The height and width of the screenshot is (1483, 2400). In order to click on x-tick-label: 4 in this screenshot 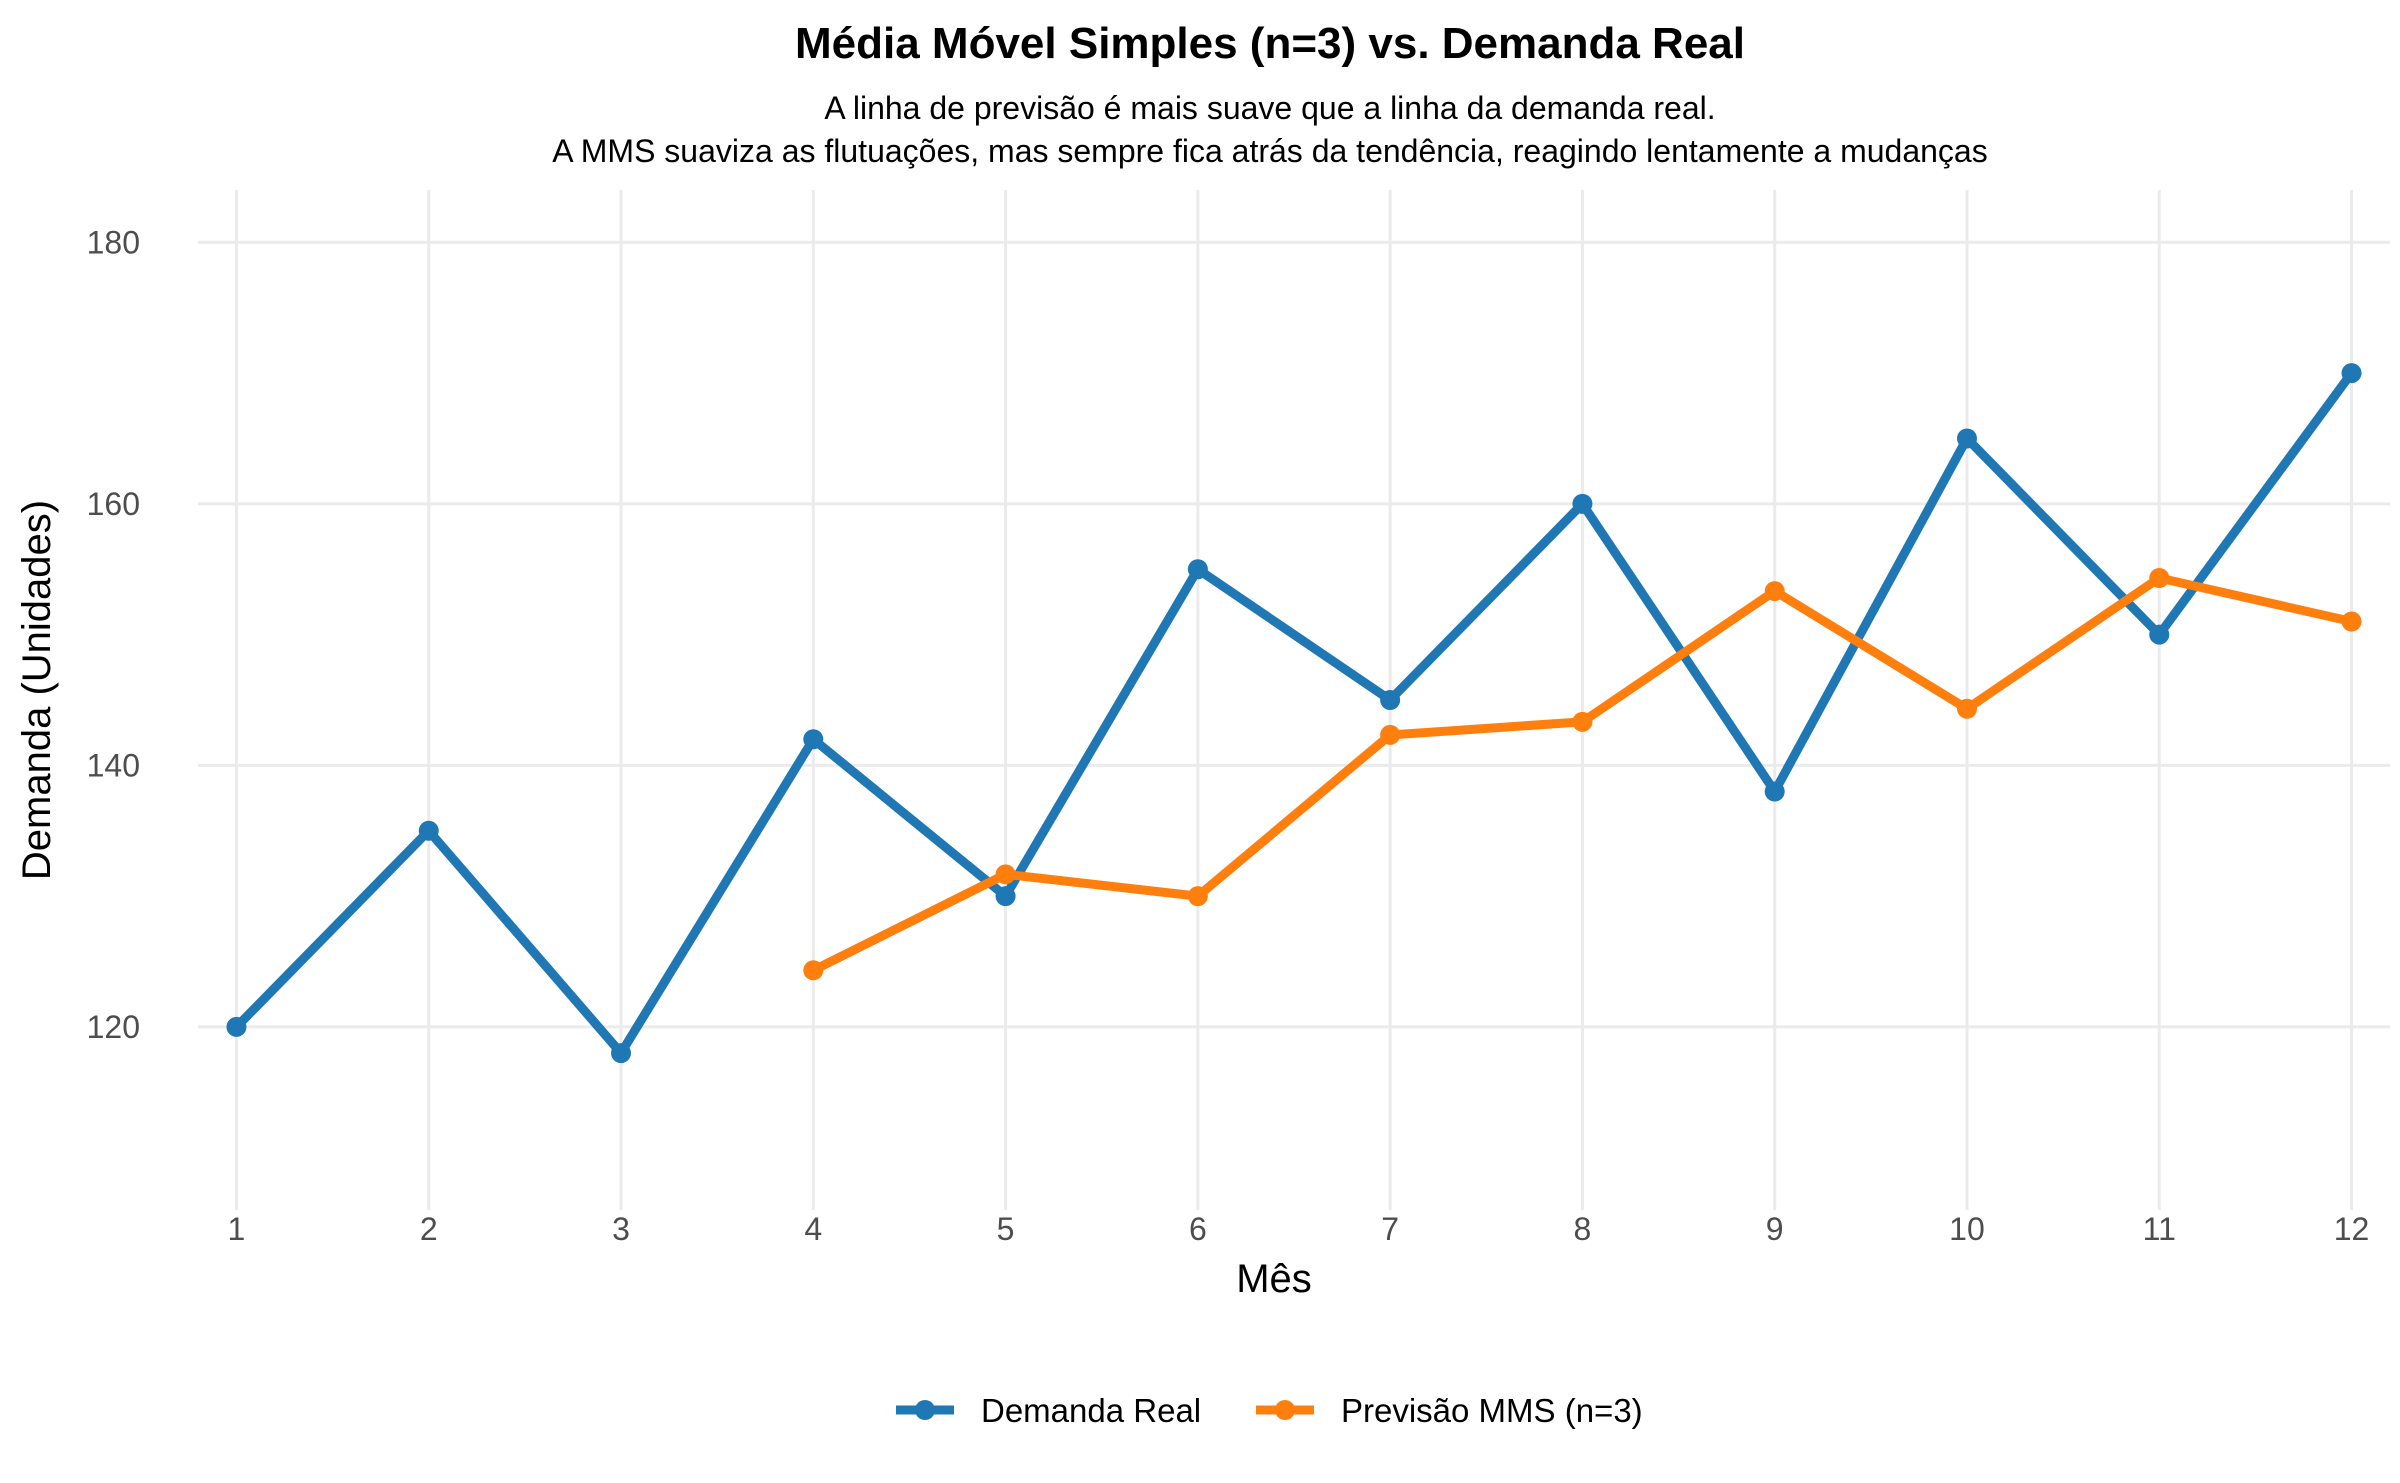, I will do `click(813, 1229)`.